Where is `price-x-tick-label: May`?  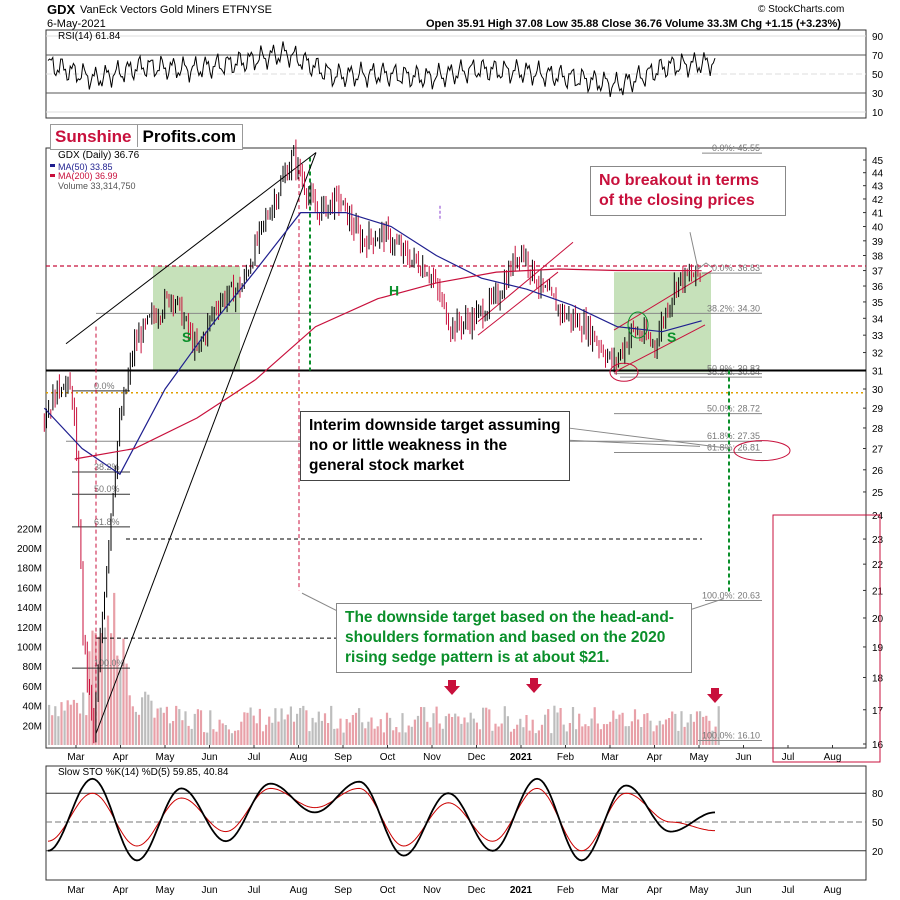 price-x-tick-label: May is located at coordinates (699, 757).